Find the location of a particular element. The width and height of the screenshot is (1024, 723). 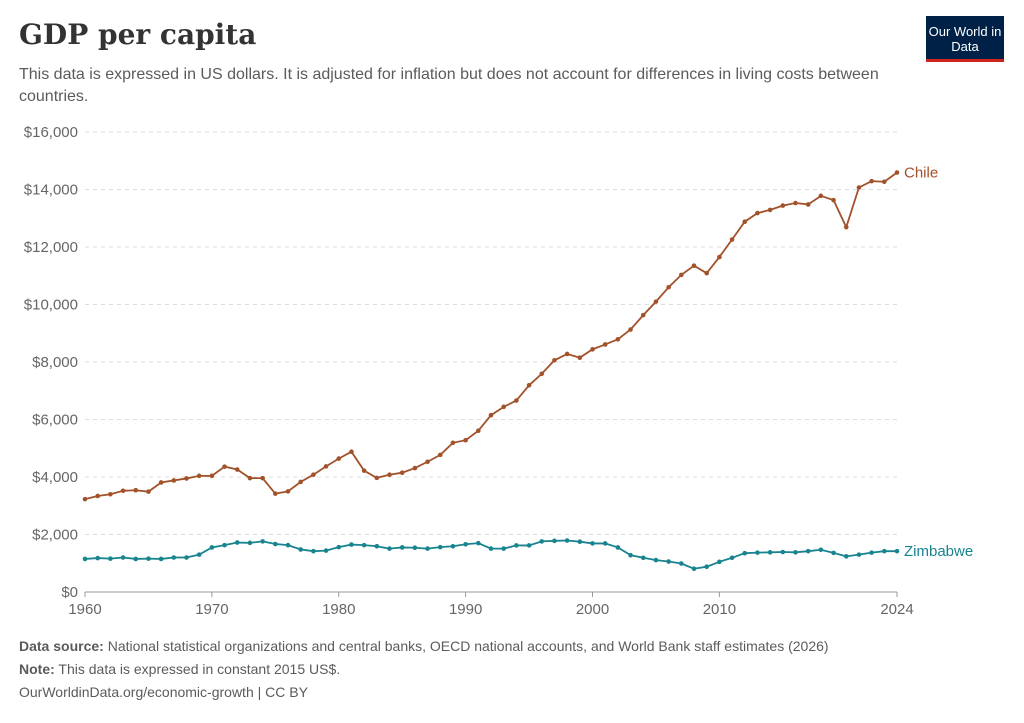

x-tick-label: 1970 is located at coordinates (211, 609).